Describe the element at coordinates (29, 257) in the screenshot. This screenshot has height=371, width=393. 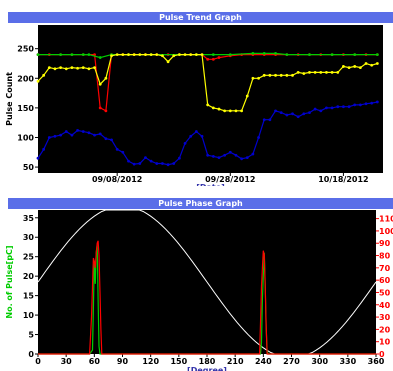
I see `left-y-tick-label: 25` at that location.